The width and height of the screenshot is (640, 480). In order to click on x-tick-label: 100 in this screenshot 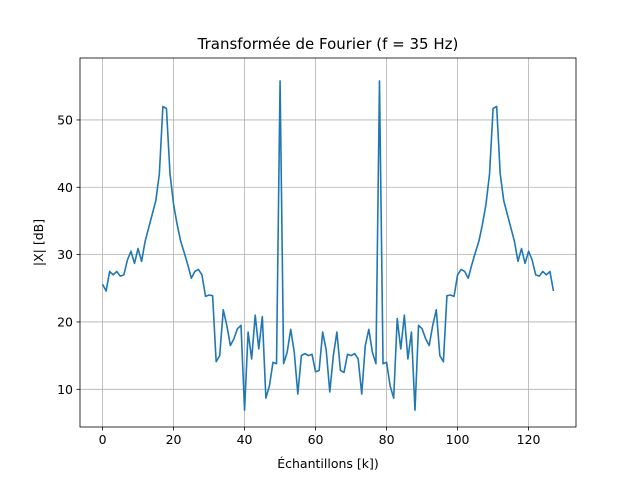, I will do `click(458, 439)`.